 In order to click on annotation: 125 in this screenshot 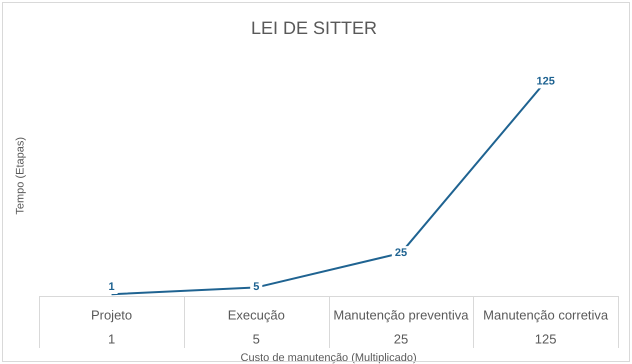, I will do `click(545, 81)`.